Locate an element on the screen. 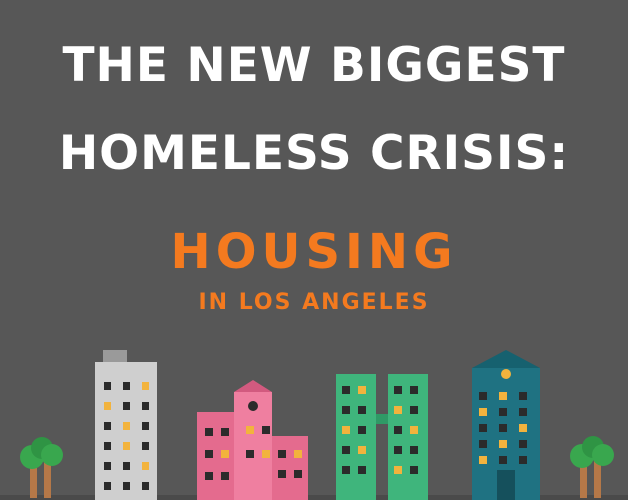 This screenshot has width=628, height=500. teal-tower-icon is located at coordinates (506, 425).